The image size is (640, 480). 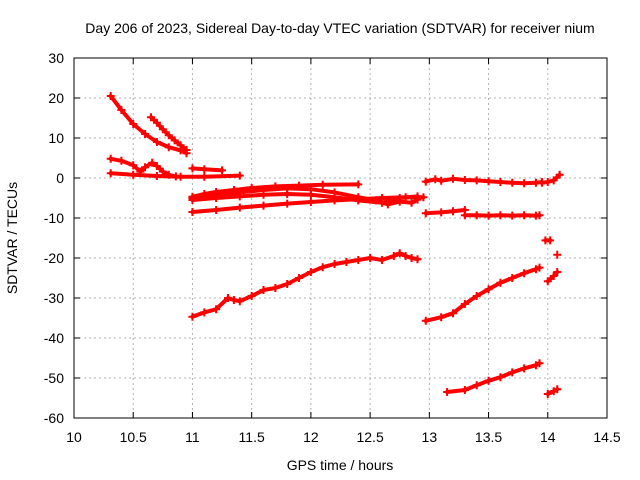 I want to click on series-s19, so click(x=493, y=377).